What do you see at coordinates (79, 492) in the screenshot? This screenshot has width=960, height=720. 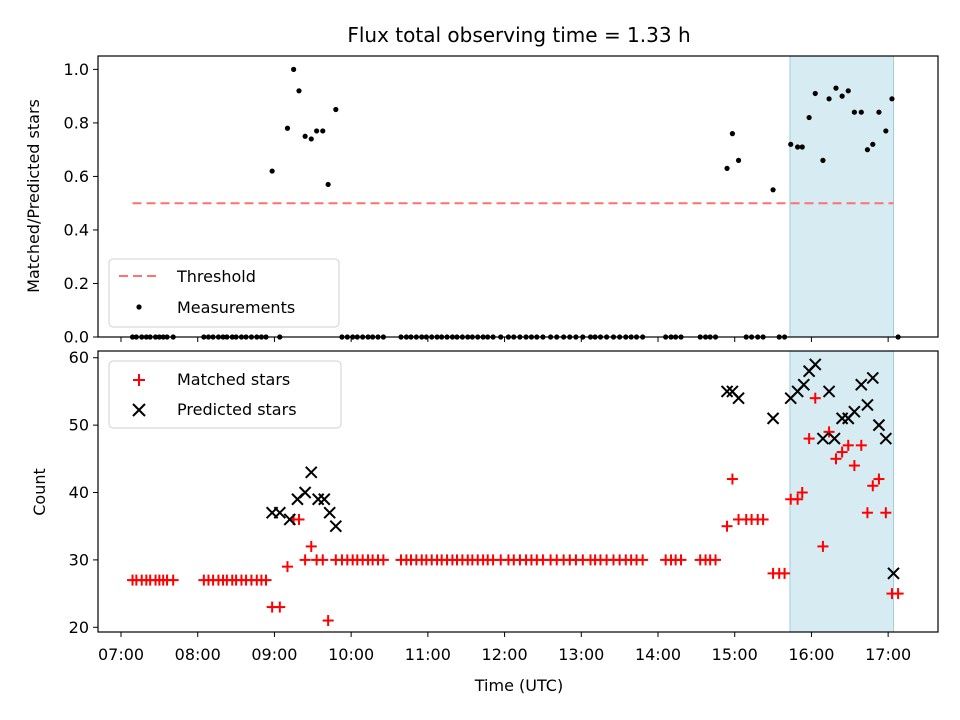 I see `bottom-y-tick-label: 40` at bounding box center [79, 492].